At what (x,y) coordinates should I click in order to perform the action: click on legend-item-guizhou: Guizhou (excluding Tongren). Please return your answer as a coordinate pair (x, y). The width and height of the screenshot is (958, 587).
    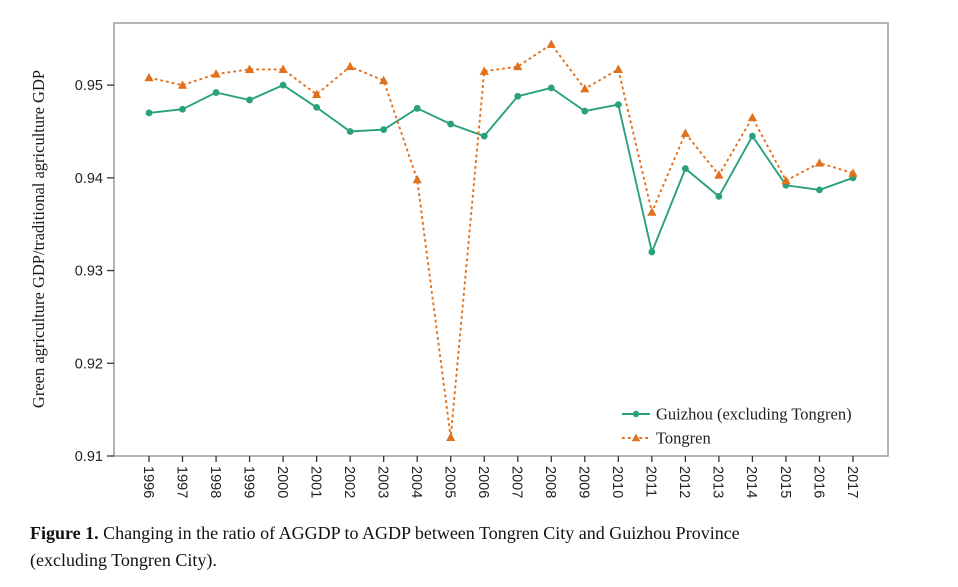
    Looking at the image, I should click on (737, 414).